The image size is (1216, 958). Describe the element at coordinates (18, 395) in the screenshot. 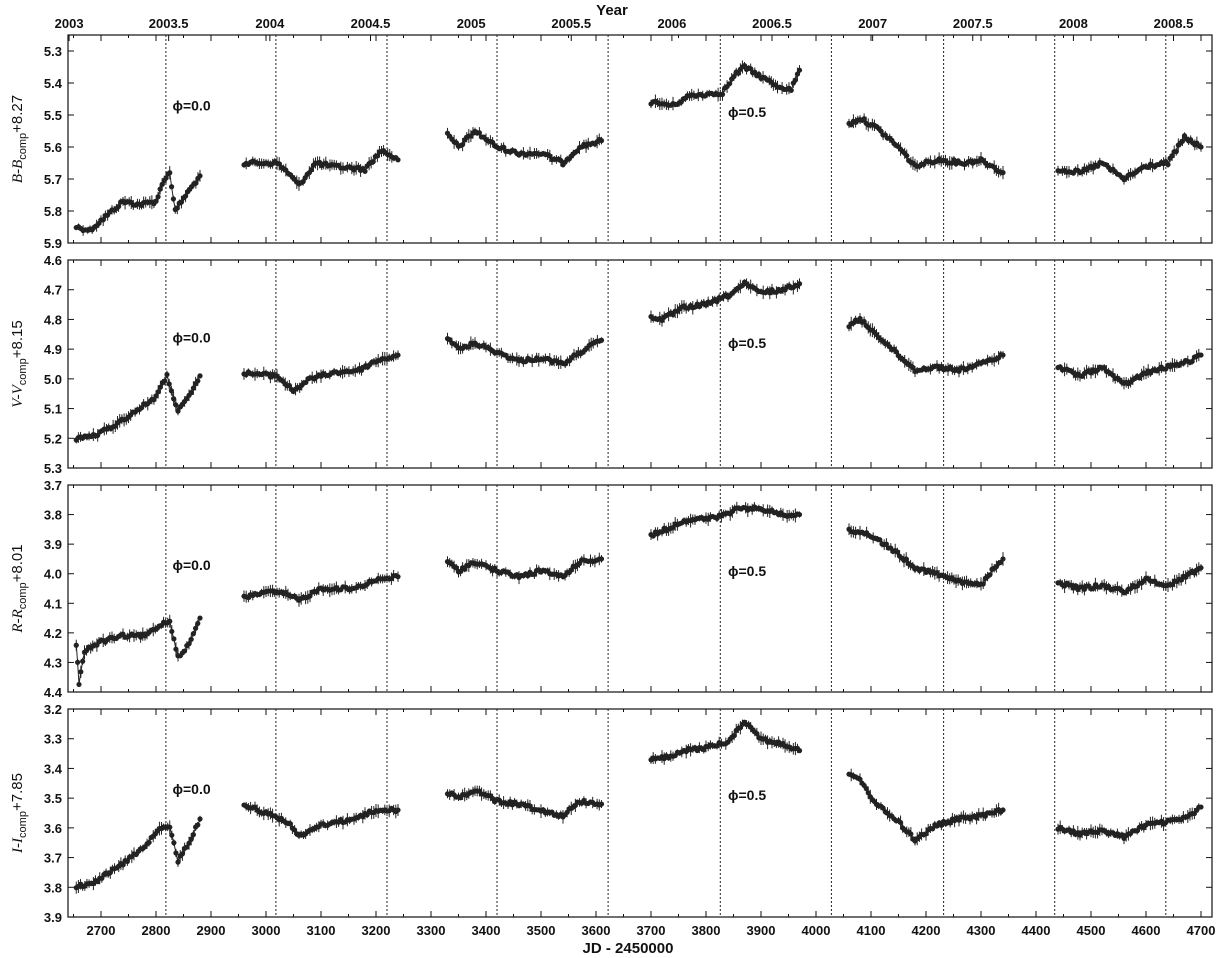

I see `y-axis-title-main: V-V` at that location.